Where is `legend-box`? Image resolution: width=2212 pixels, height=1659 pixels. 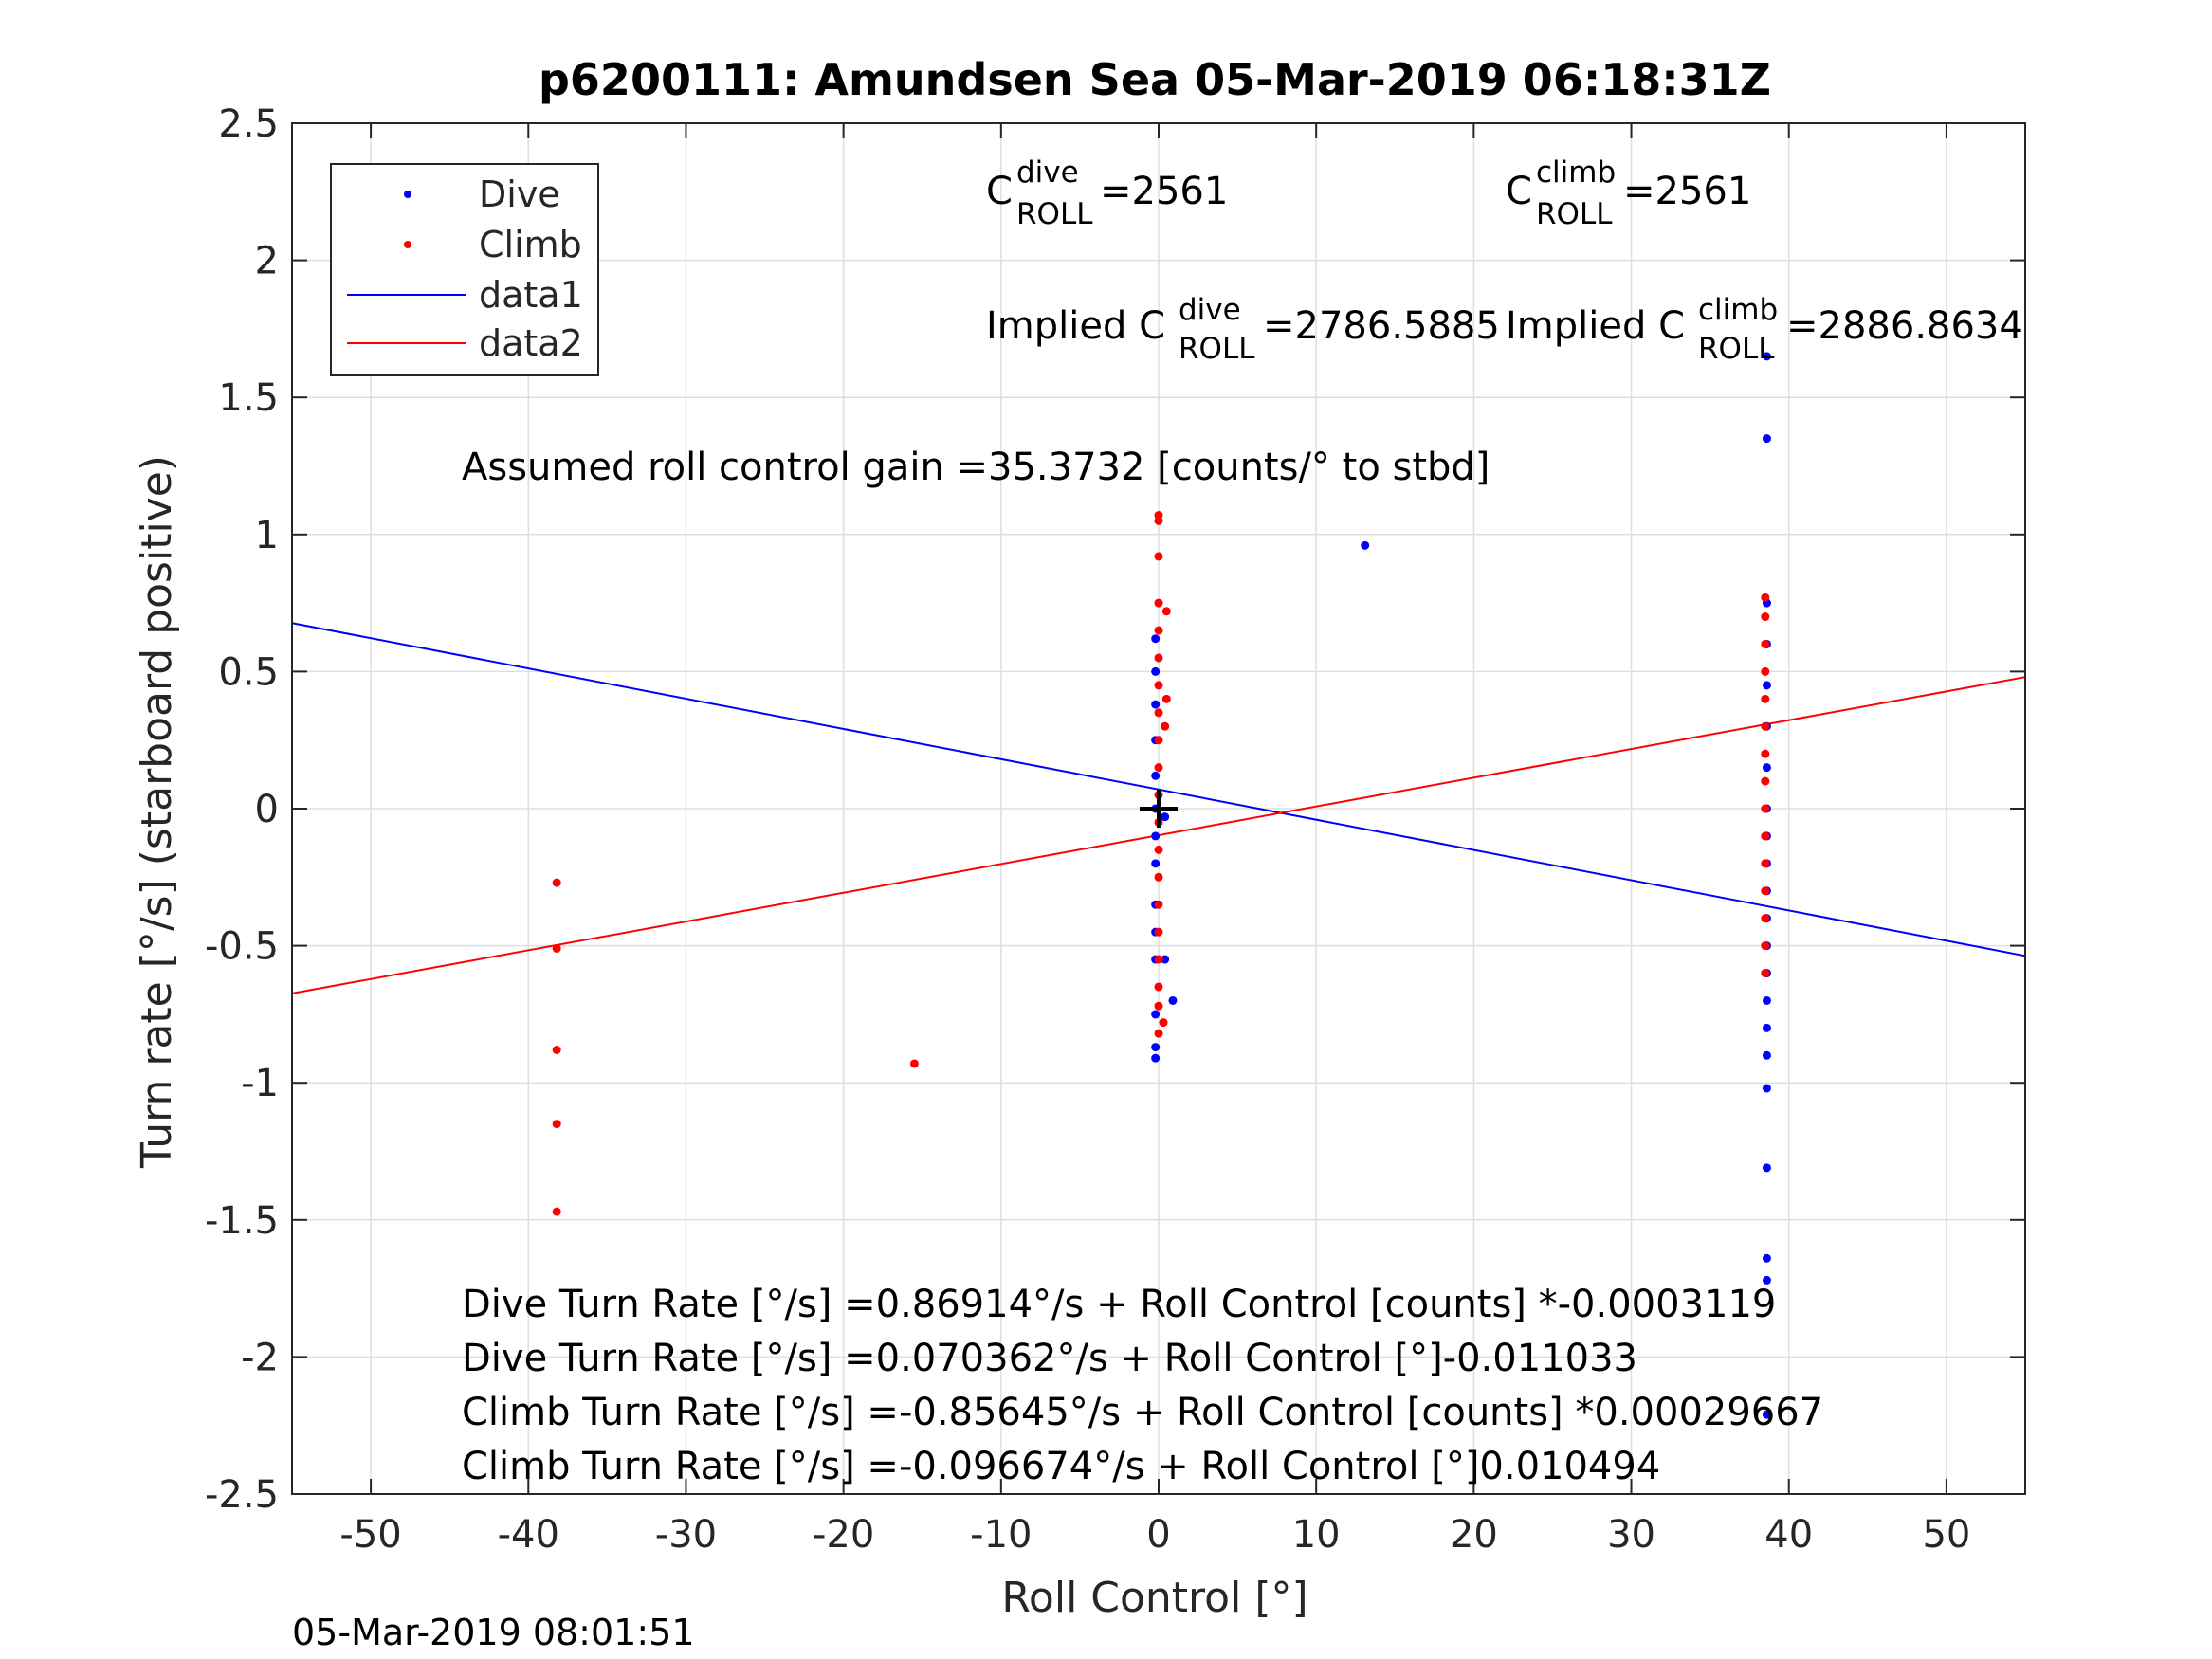 legend-box is located at coordinates (464, 269).